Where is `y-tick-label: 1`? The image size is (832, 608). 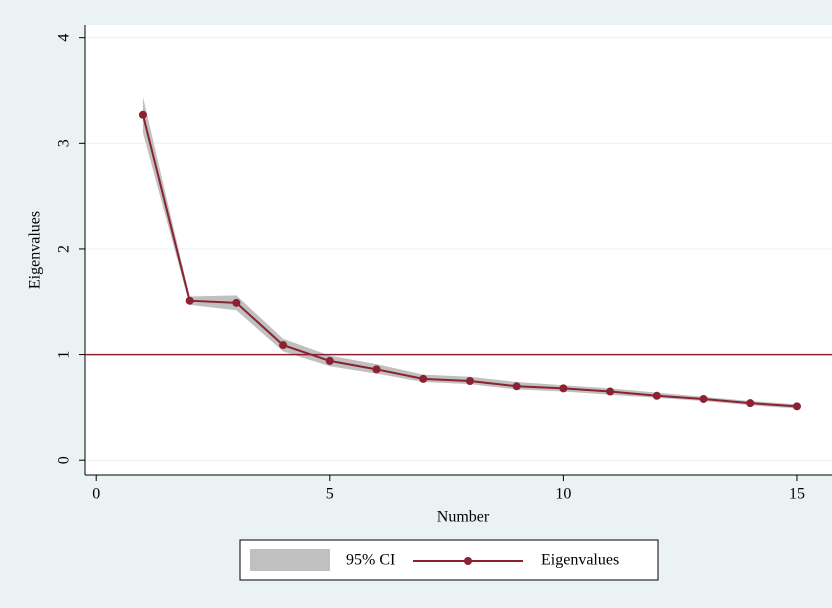
y-tick-label: 1 is located at coordinates (64, 355).